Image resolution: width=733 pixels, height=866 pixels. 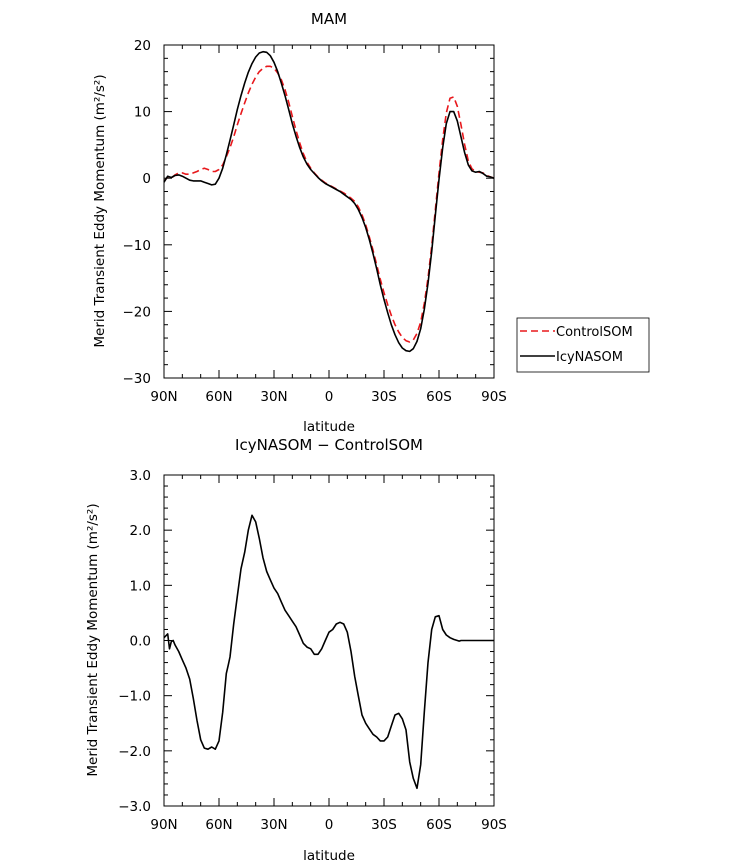 I want to click on plot-area, so click(x=328, y=652).